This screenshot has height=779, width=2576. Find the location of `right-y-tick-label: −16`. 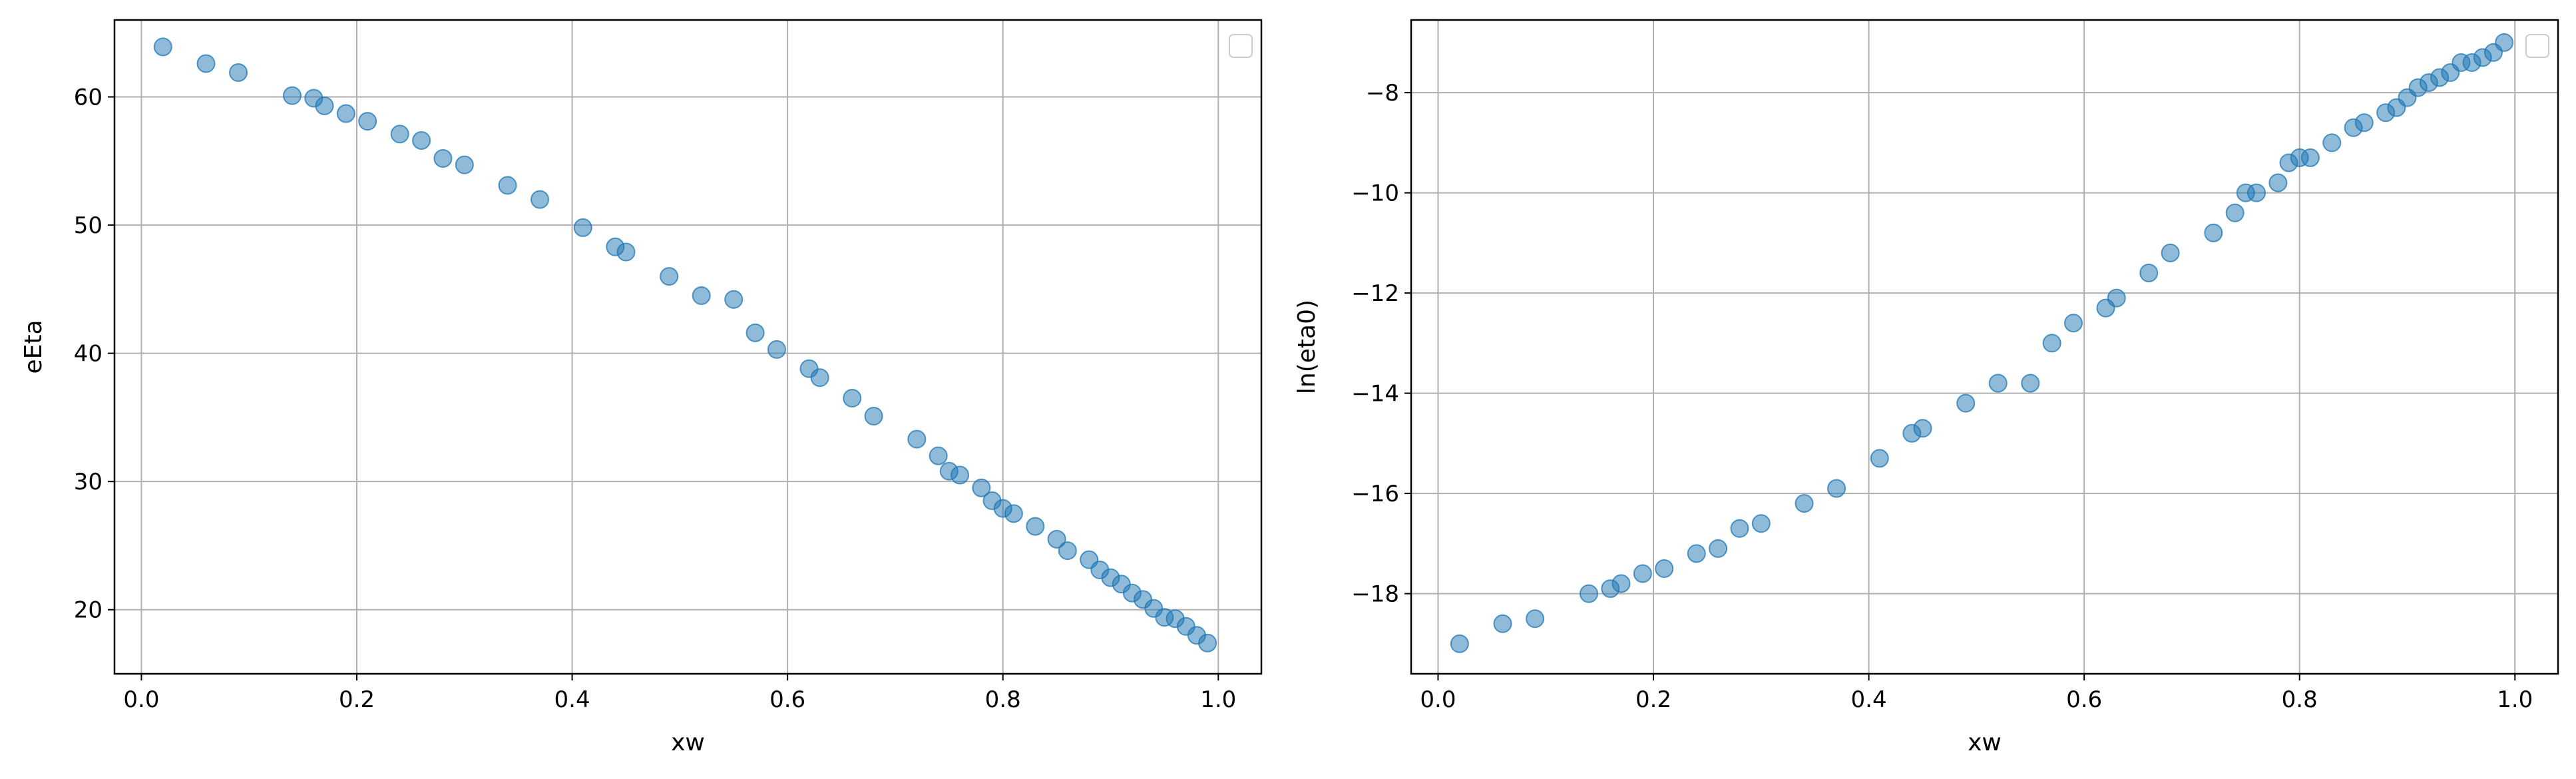

right-y-tick-label: −16 is located at coordinates (1375, 494).